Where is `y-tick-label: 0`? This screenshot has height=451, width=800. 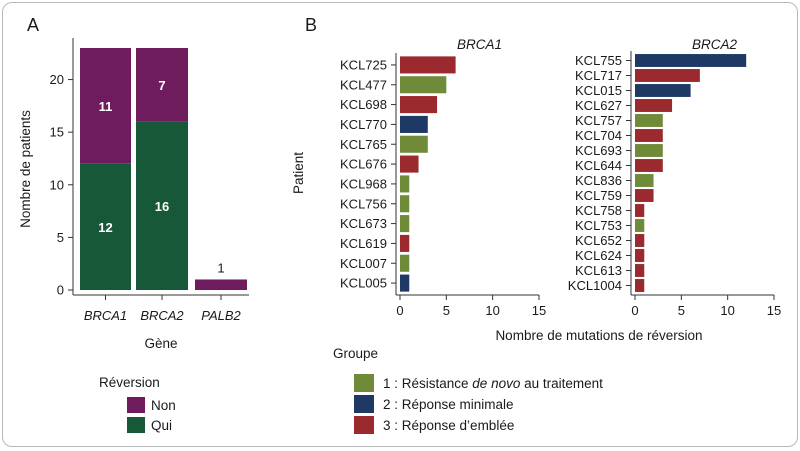 y-tick-label: 0 is located at coordinates (60, 290).